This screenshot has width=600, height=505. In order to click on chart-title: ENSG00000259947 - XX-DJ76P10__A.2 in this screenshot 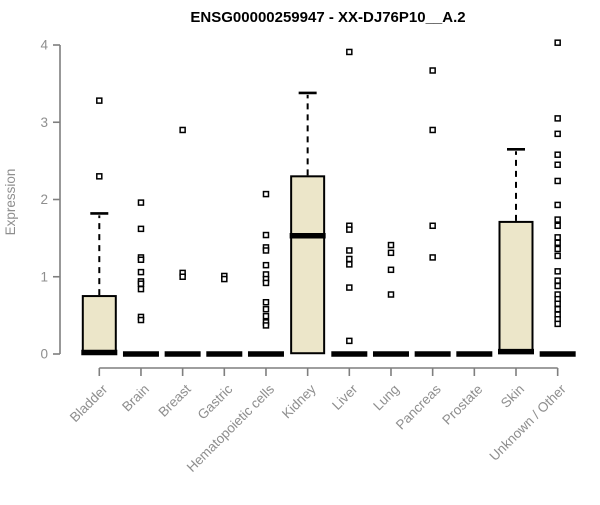, I will do `click(327, 17)`.